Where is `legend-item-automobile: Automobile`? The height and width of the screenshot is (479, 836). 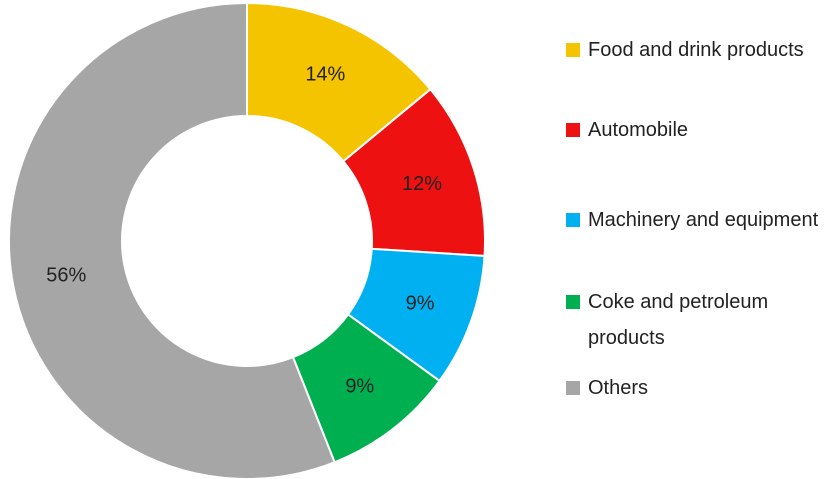
legend-item-automobile: Automobile is located at coordinates (627, 130).